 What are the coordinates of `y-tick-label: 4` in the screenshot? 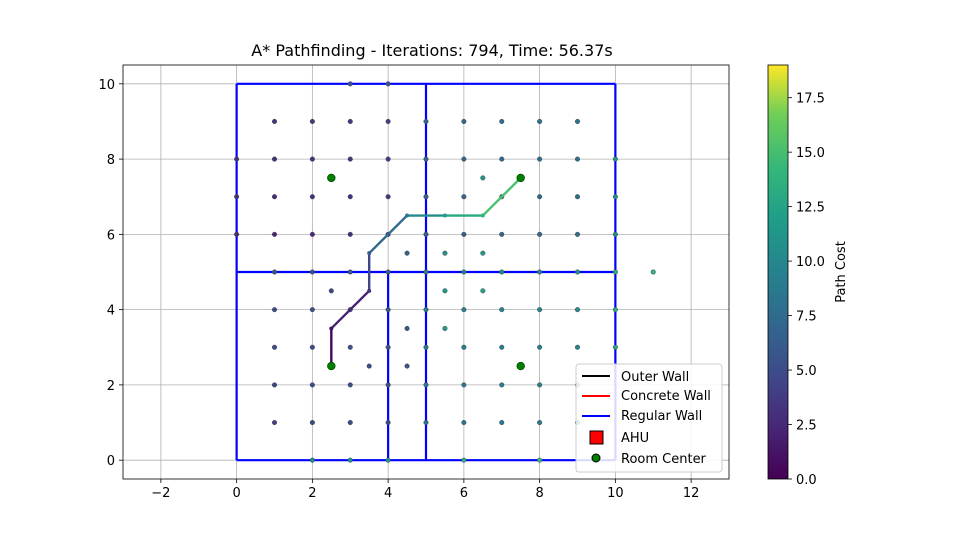 It's located at (111, 311).